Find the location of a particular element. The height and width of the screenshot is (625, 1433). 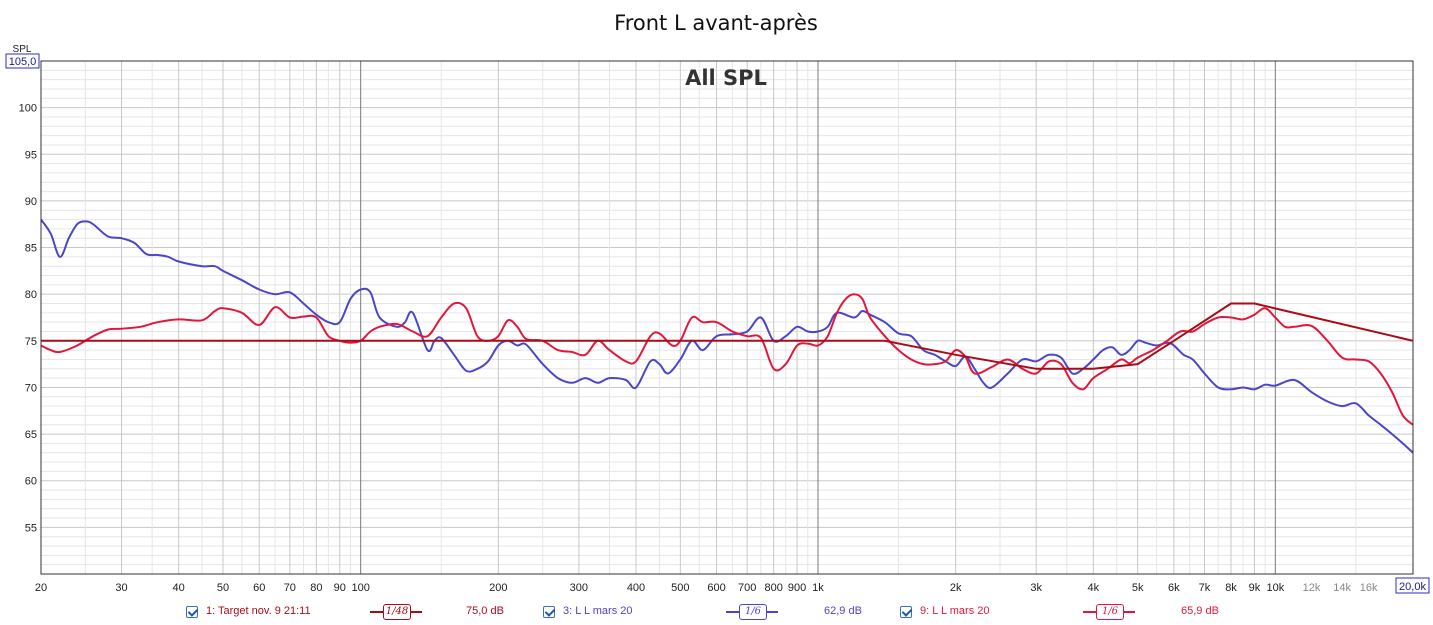

x-tick-label: 900 is located at coordinates (797, 588).